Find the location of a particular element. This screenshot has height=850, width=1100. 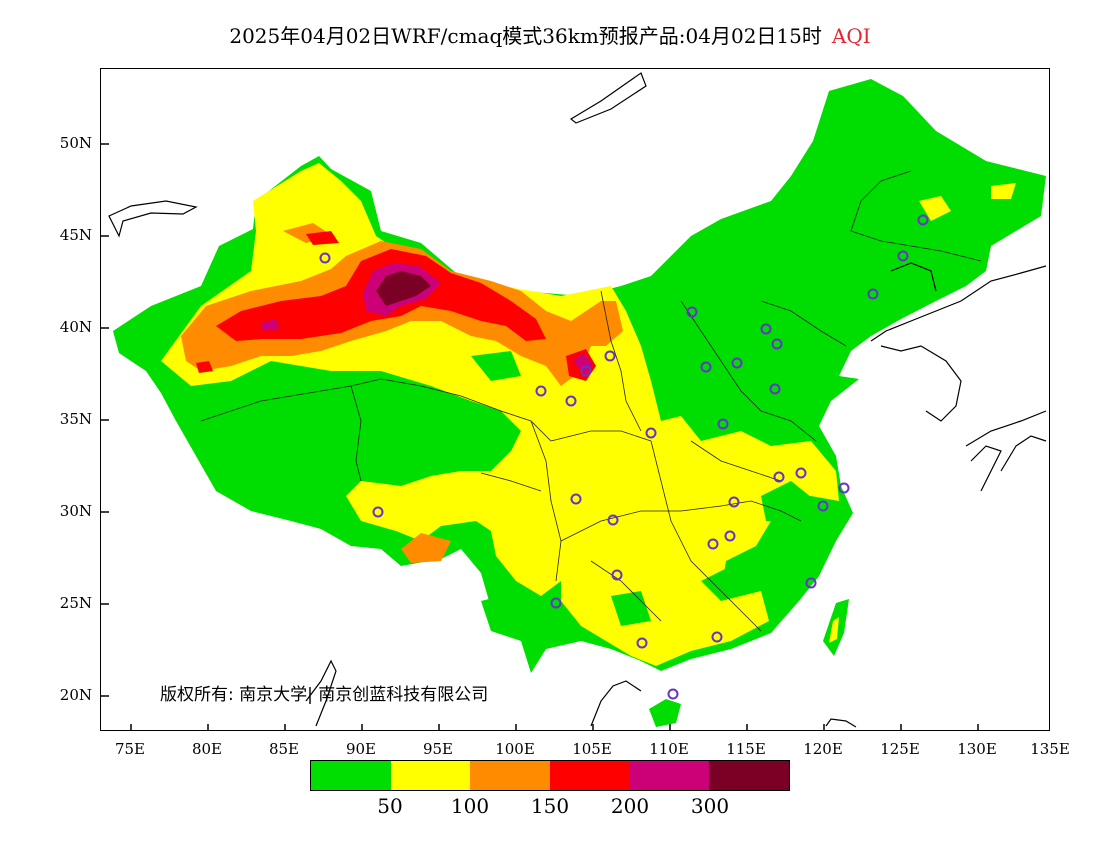

aqi-legend is located at coordinates (550, 775).